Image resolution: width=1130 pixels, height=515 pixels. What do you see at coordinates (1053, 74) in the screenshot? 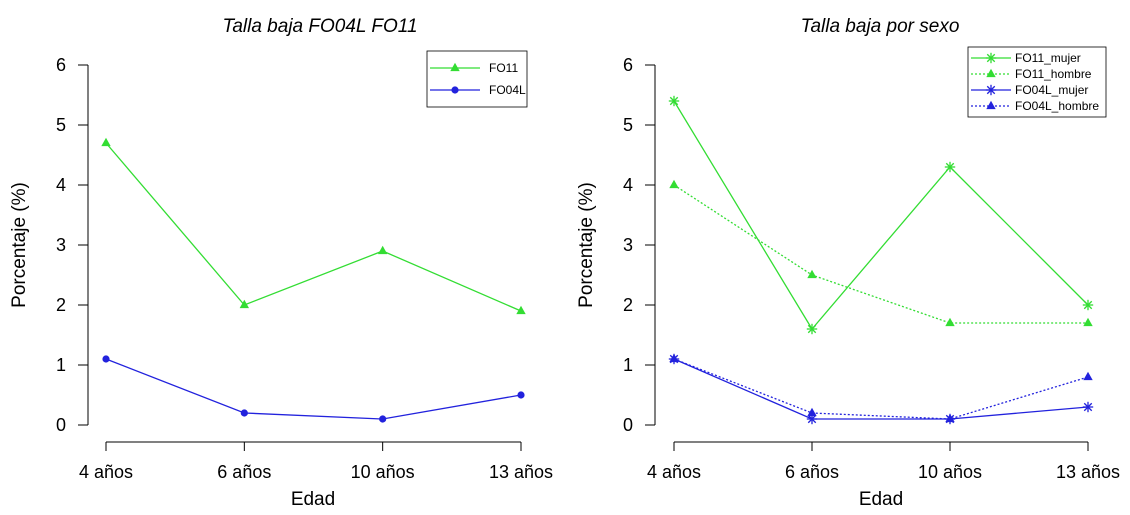
I see `legend-label: FO11_hombre` at bounding box center [1053, 74].